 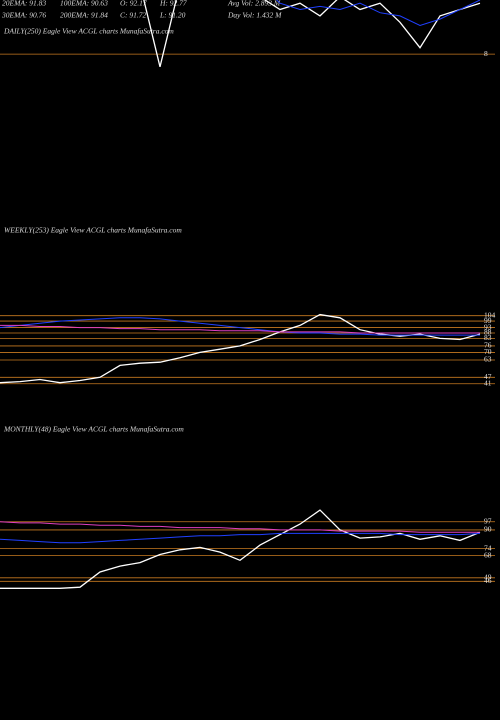 What do you see at coordinates (488, 520) in the screenshot?
I see `y-tick-label: 97` at bounding box center [488, 520].